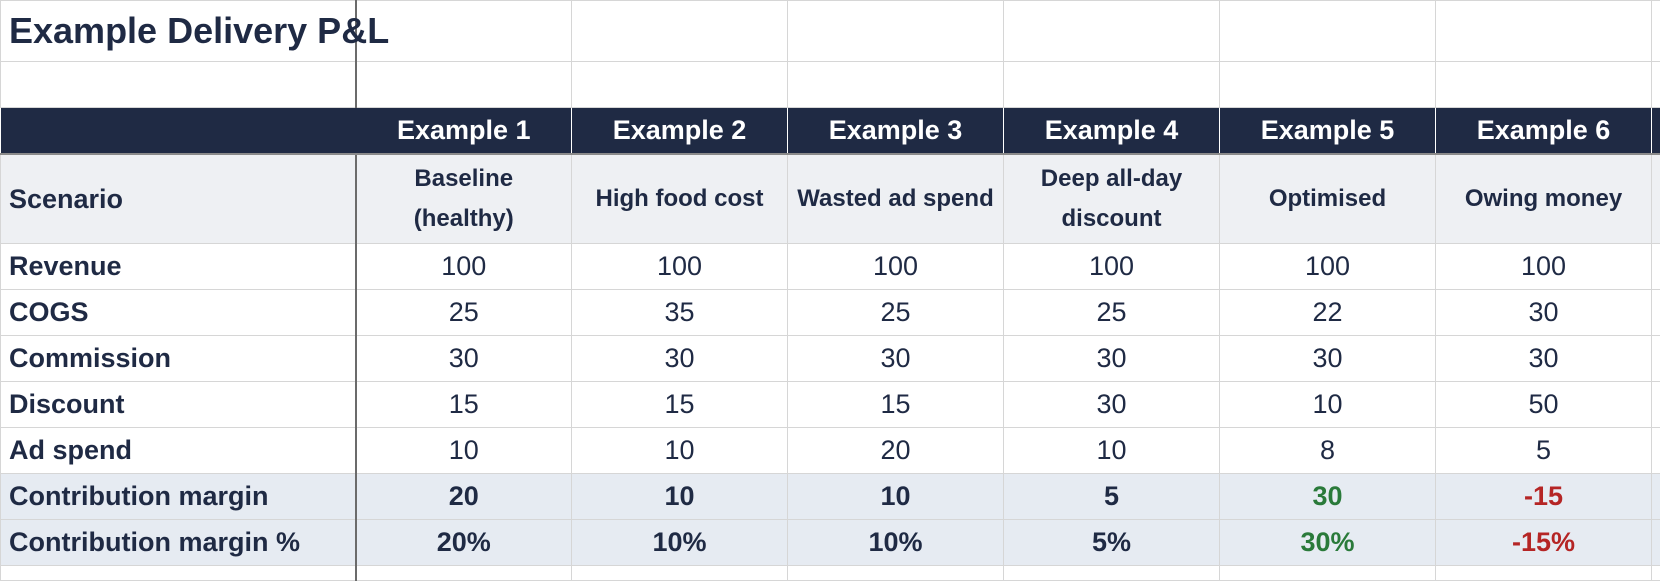 The image size is (1660, 581). I want to click on row: Contribution margin %20%10%10%5%30%-15%, so click(830, 543).